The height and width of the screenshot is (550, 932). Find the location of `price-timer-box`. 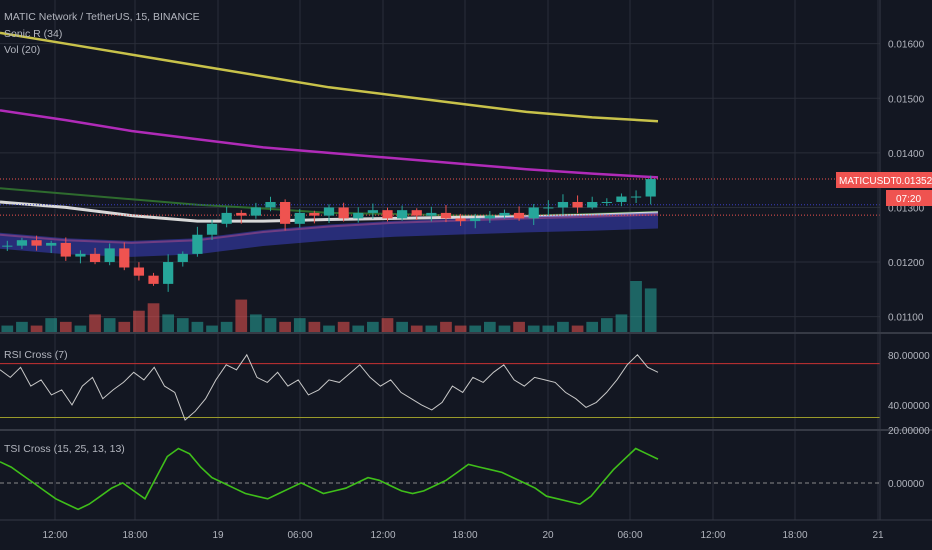

price-timer-box is located at coordinates (909, 198).